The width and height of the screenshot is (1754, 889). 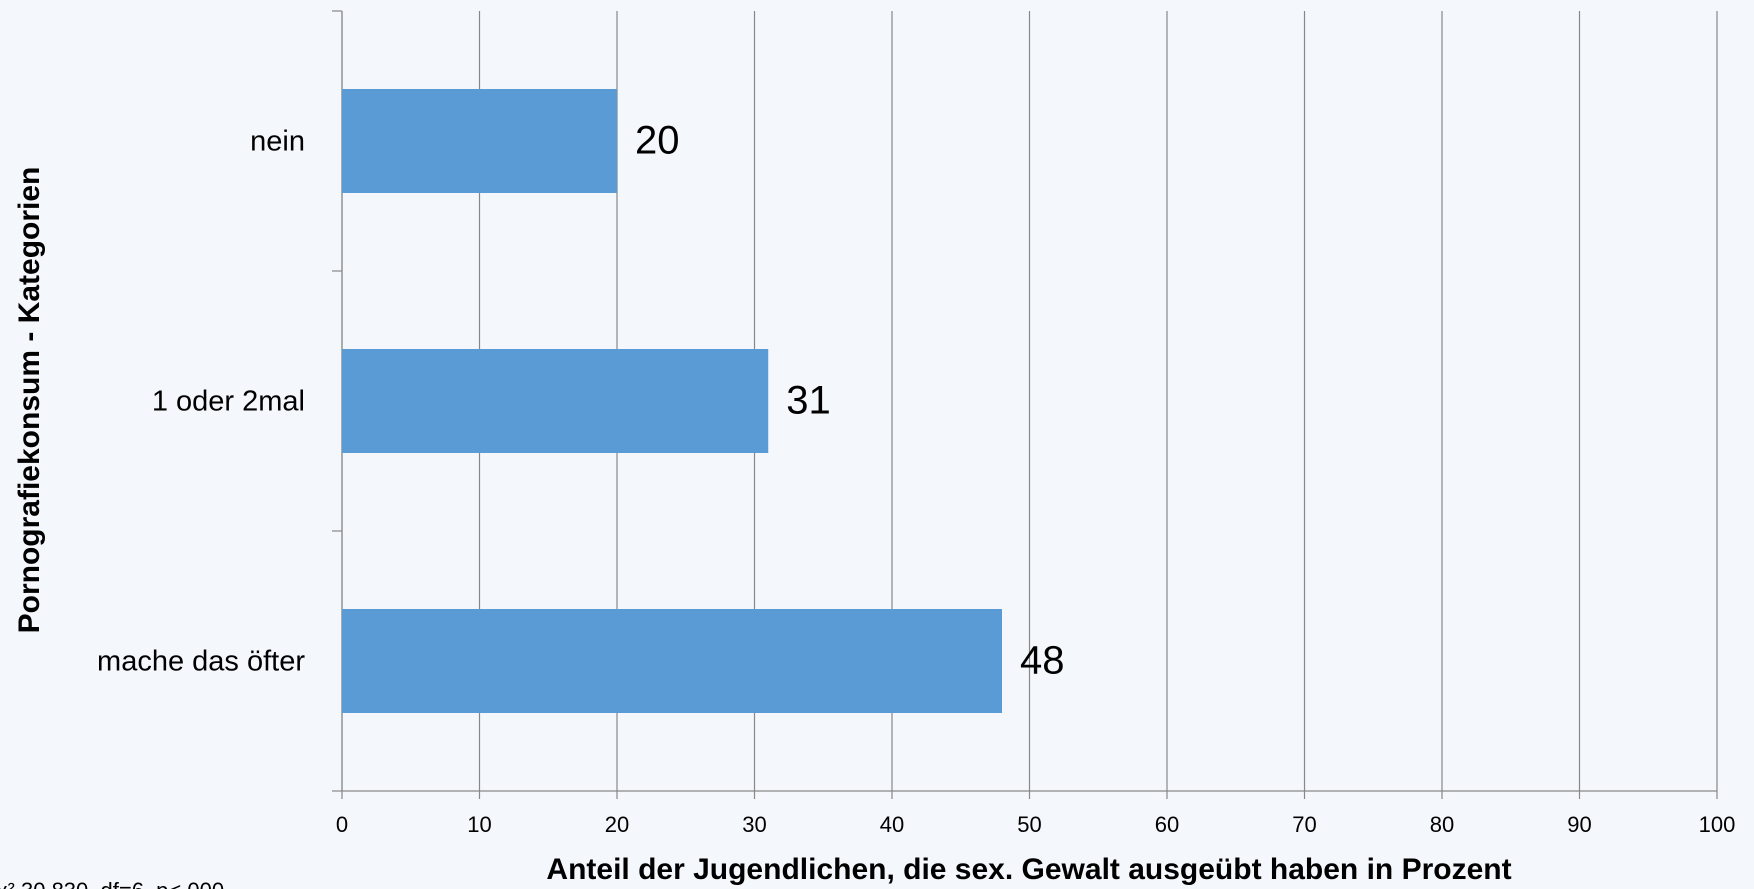 What do you see at coordinates (29, 400) in the screenshot?
I see `y-axis-title: Pornografiekonsum - Kategorien` at bounding box center [29, 400].